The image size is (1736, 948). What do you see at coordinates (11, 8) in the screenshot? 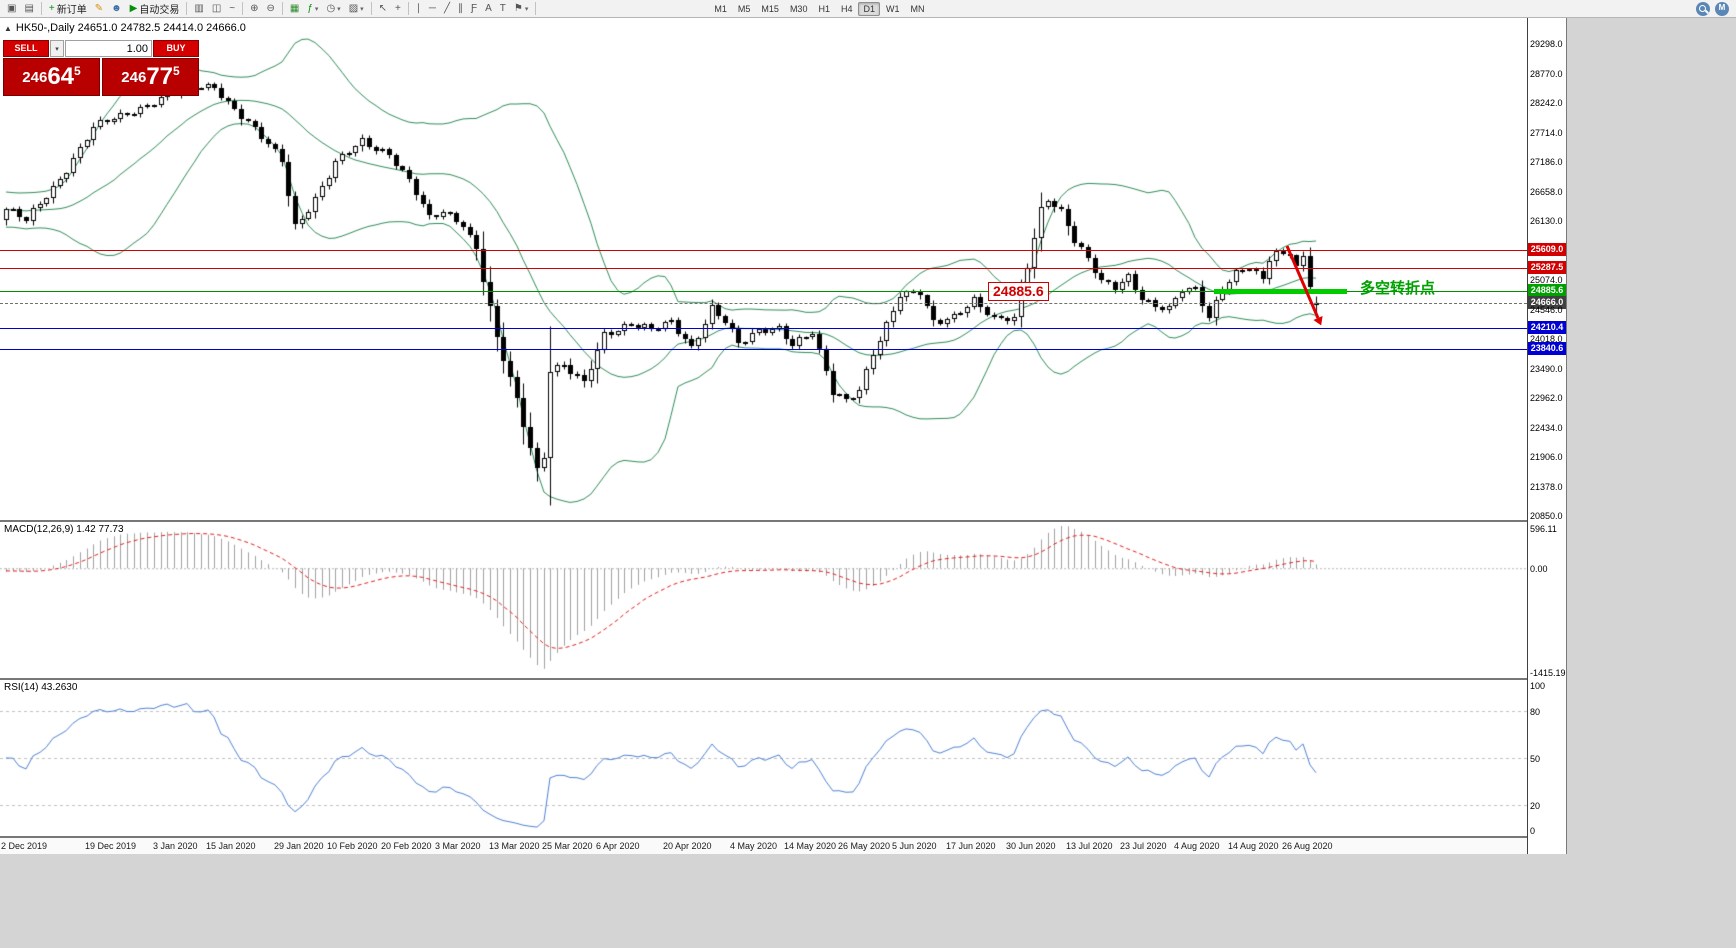
I see `new-order-window-icon: ▣` at bounding box center [11, 8].